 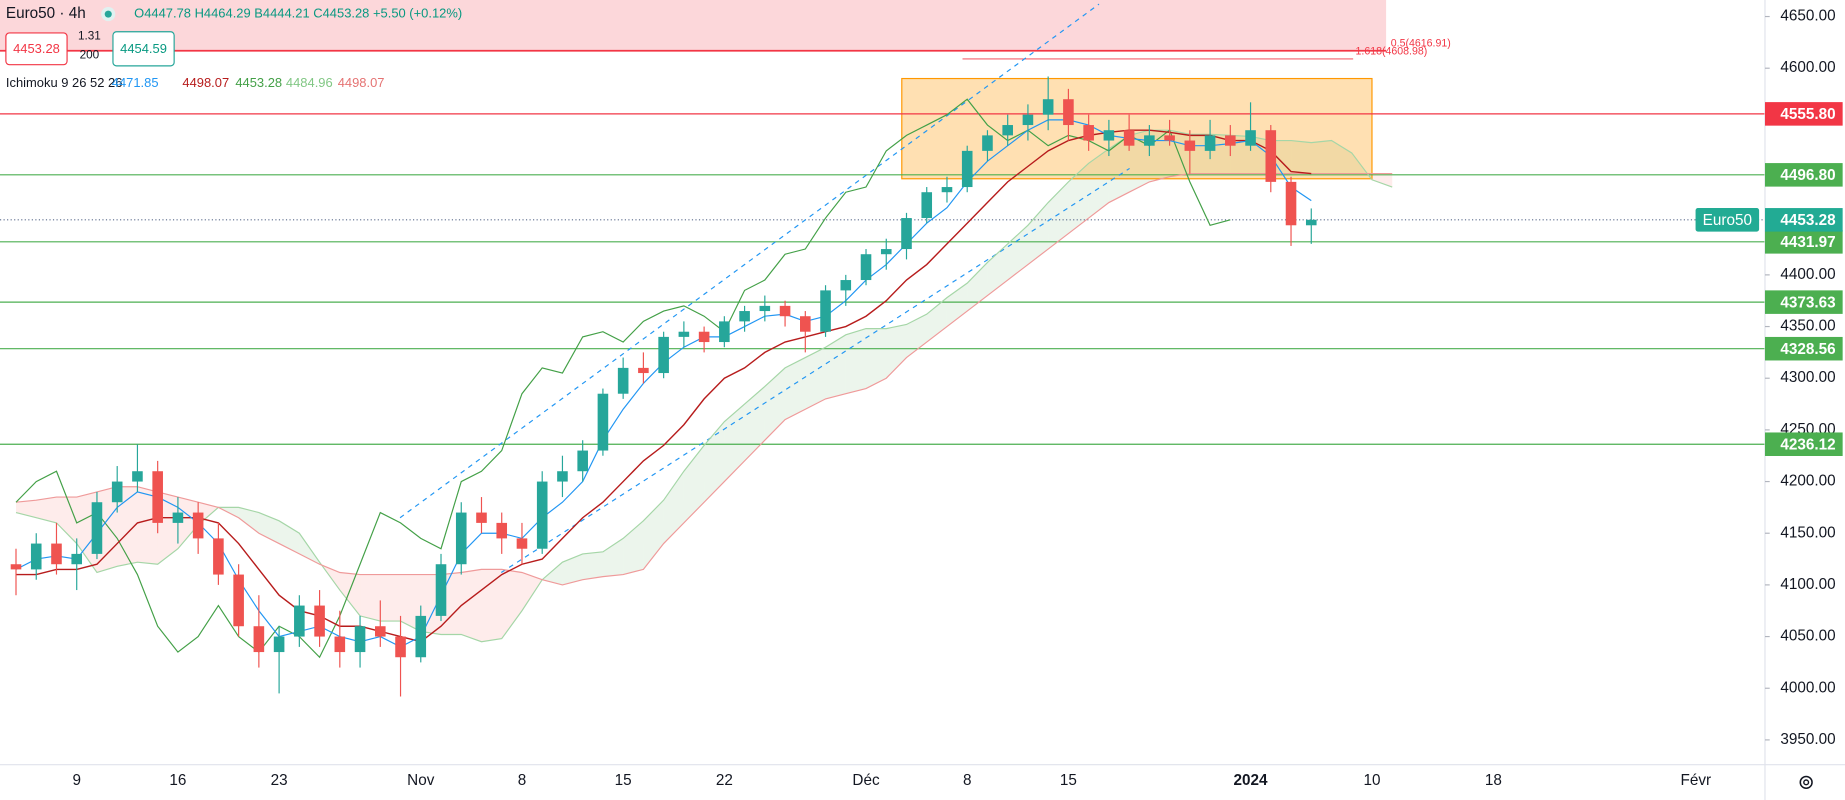 I want to click on x-tick-label: 23, so click(x=279, y=780).